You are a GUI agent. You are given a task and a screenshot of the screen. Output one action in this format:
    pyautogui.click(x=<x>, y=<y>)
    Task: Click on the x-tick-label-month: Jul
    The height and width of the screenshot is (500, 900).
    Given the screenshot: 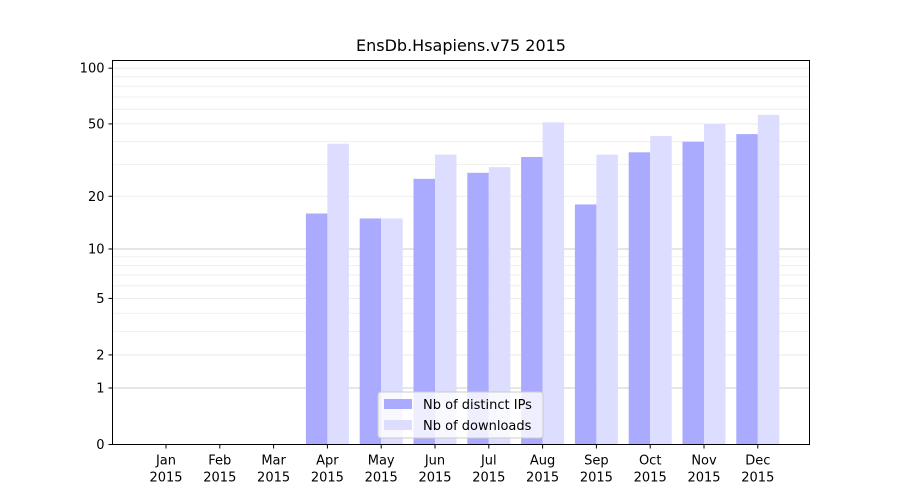 What is the action you would take?
    pyautogui.click(x=488, y=461)
    